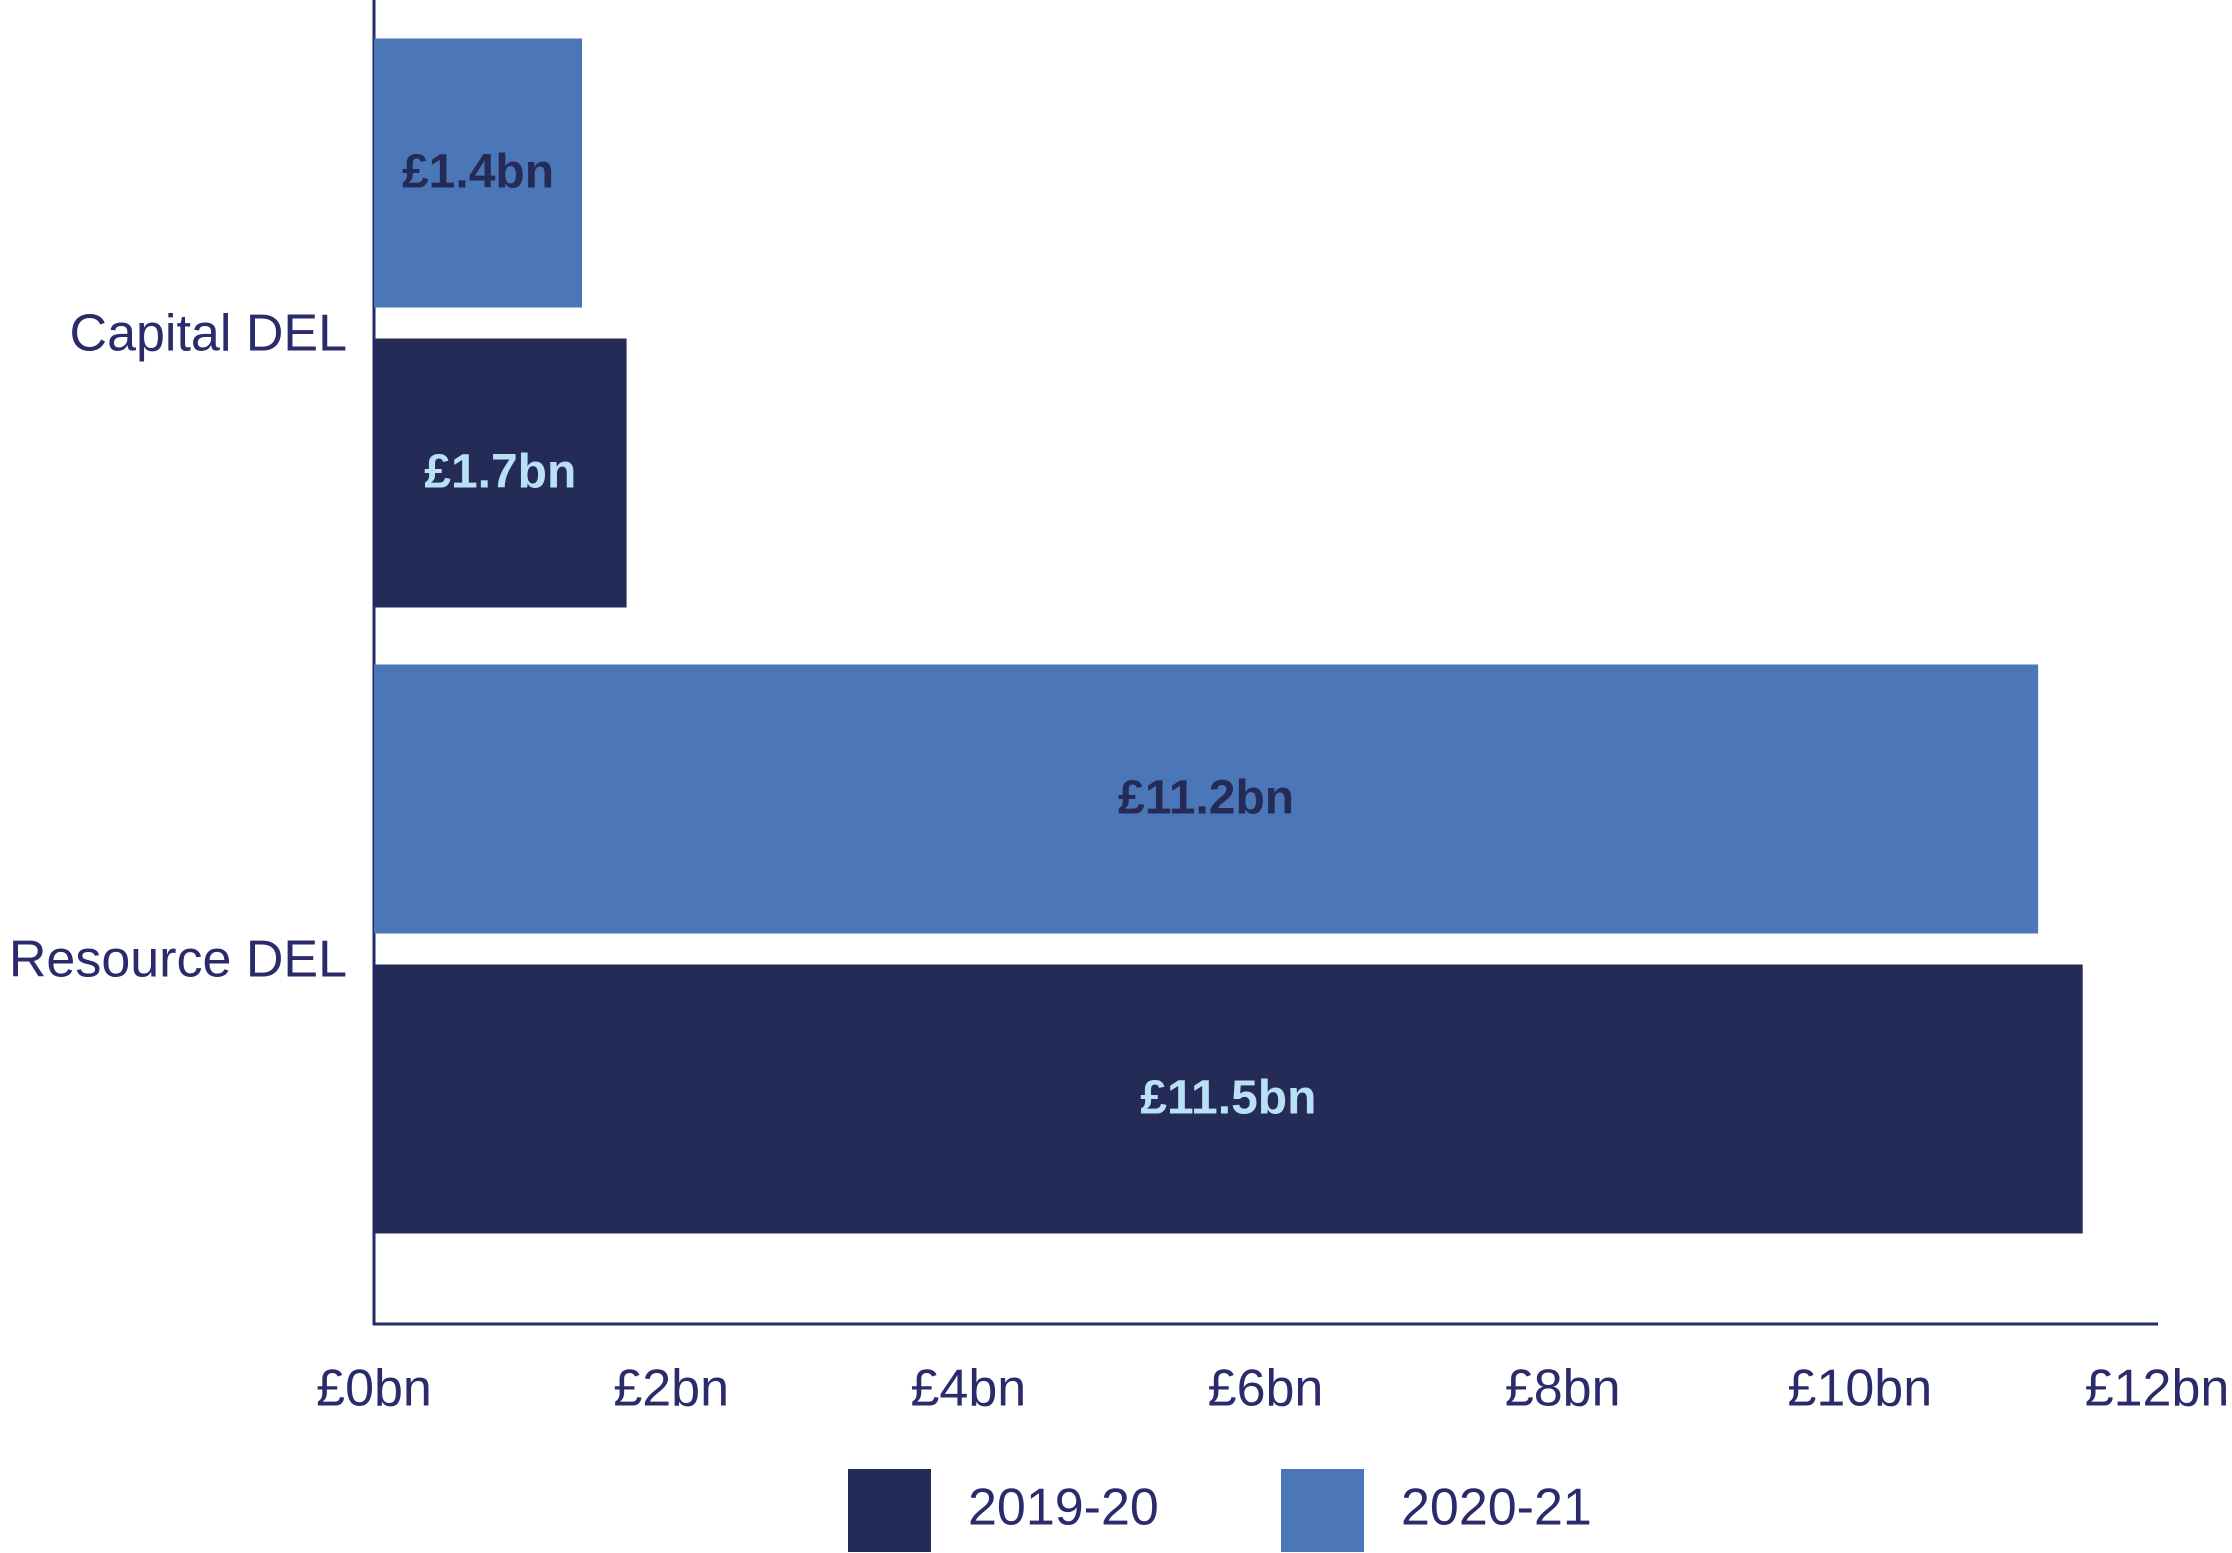  I want to click on value-label: £11.5bn, so click(1228, 1098).